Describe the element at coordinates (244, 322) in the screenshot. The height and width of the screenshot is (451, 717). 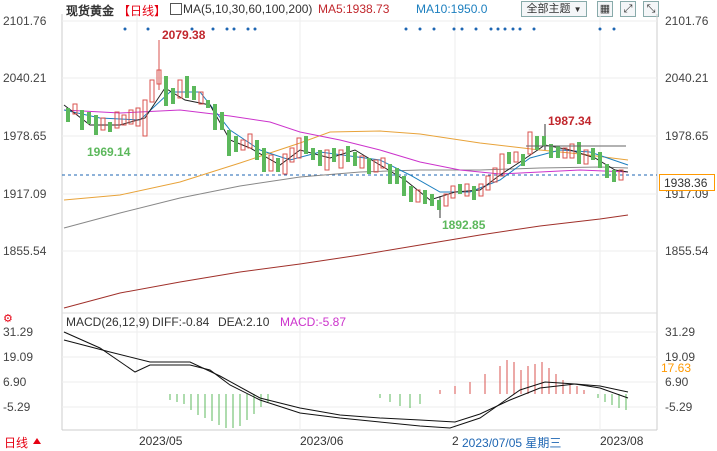
I see `macd-dea: DEA:2.10` at that location.